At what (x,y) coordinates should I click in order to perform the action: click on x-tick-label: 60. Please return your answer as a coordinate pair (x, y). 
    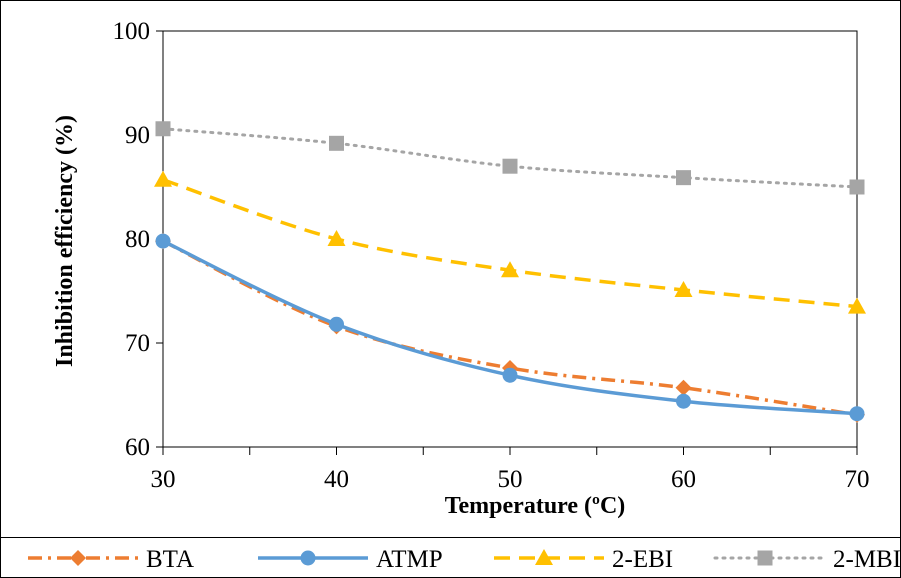
    Looking at the image, I should click on (683, 479).